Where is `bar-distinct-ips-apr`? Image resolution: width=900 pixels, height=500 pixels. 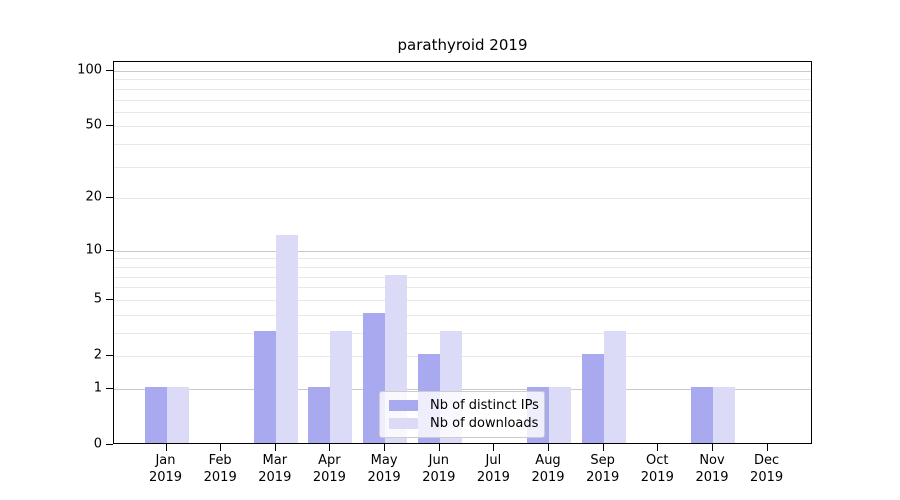 bar-distinct-ips-apr is located at coordinates (319, 414).